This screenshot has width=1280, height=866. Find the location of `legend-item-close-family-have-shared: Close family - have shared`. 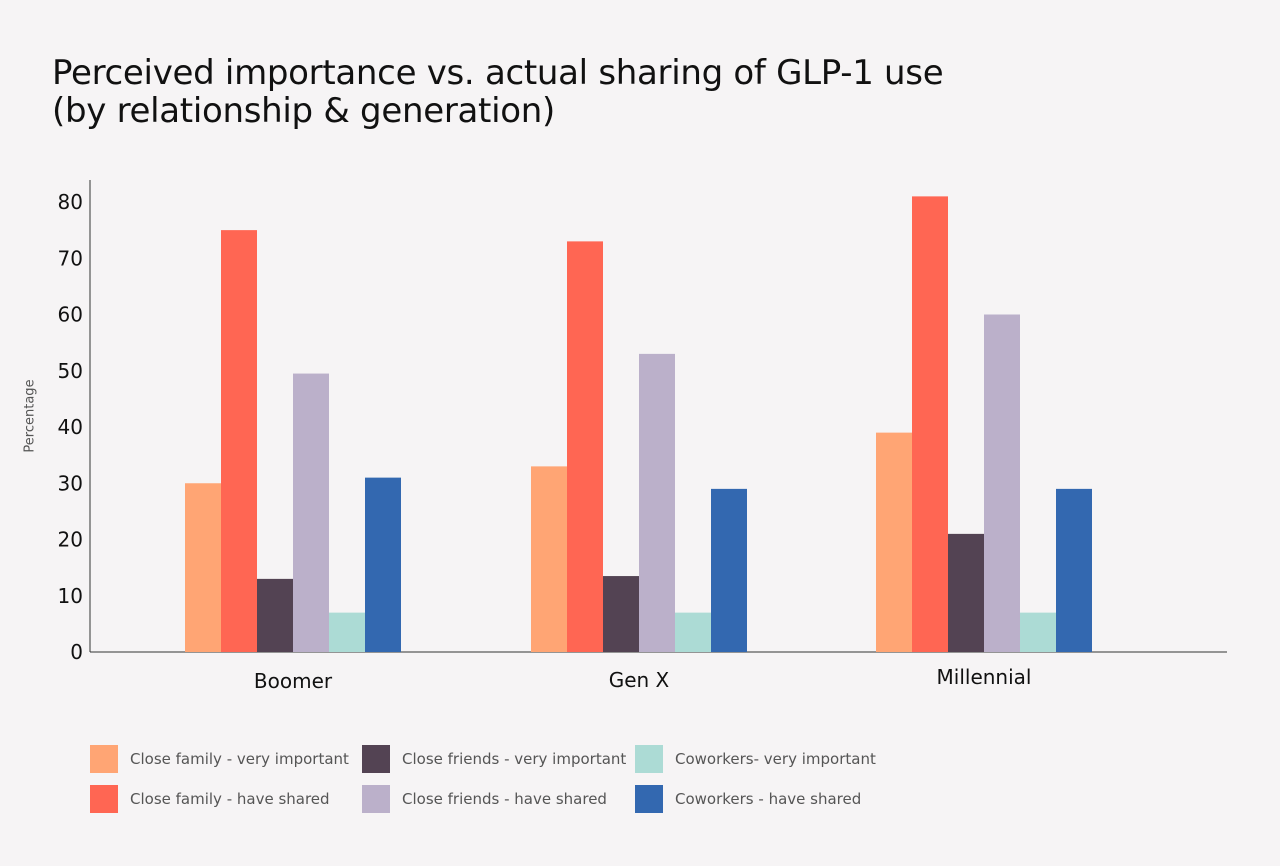

legend-item-close-family-have-shared: Close family - have shared is located at coordinates (210, 799).